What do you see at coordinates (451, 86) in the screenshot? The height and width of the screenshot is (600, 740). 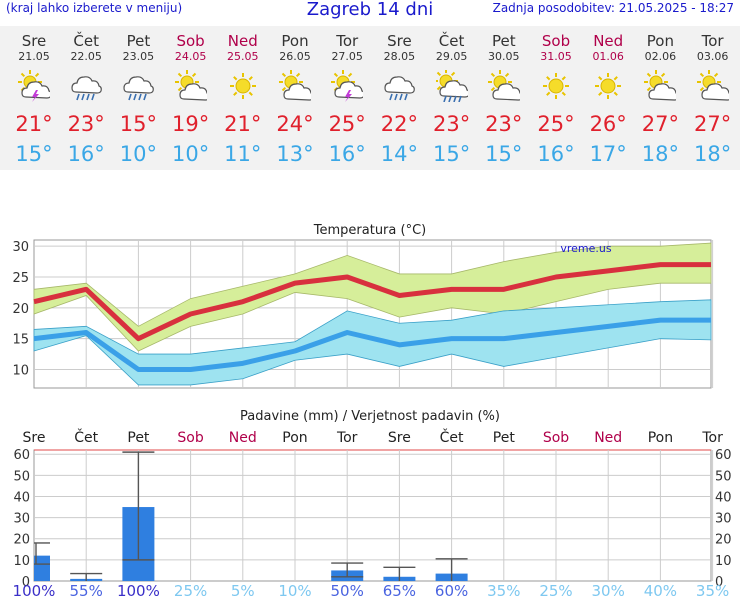 I see `sun-cloud-rain-icon` at bounding box center [451, 86].